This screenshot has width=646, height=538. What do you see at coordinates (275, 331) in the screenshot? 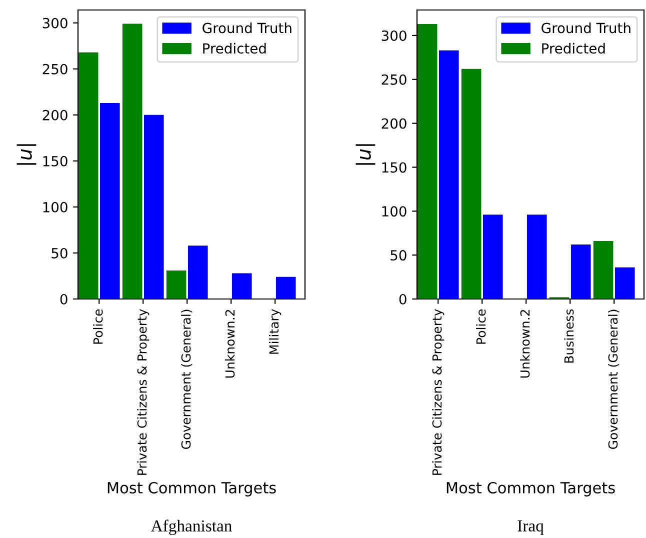
I see `x-tick-label: Military` at bounding box center [275, 331].